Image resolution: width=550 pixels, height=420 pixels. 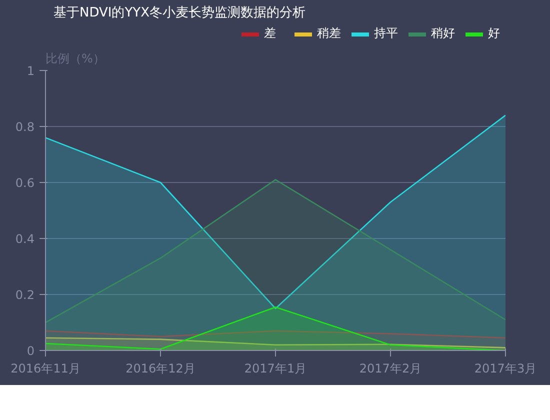 I want to click on x-tick-label: 2017年3月, so click(x=505, y=369).